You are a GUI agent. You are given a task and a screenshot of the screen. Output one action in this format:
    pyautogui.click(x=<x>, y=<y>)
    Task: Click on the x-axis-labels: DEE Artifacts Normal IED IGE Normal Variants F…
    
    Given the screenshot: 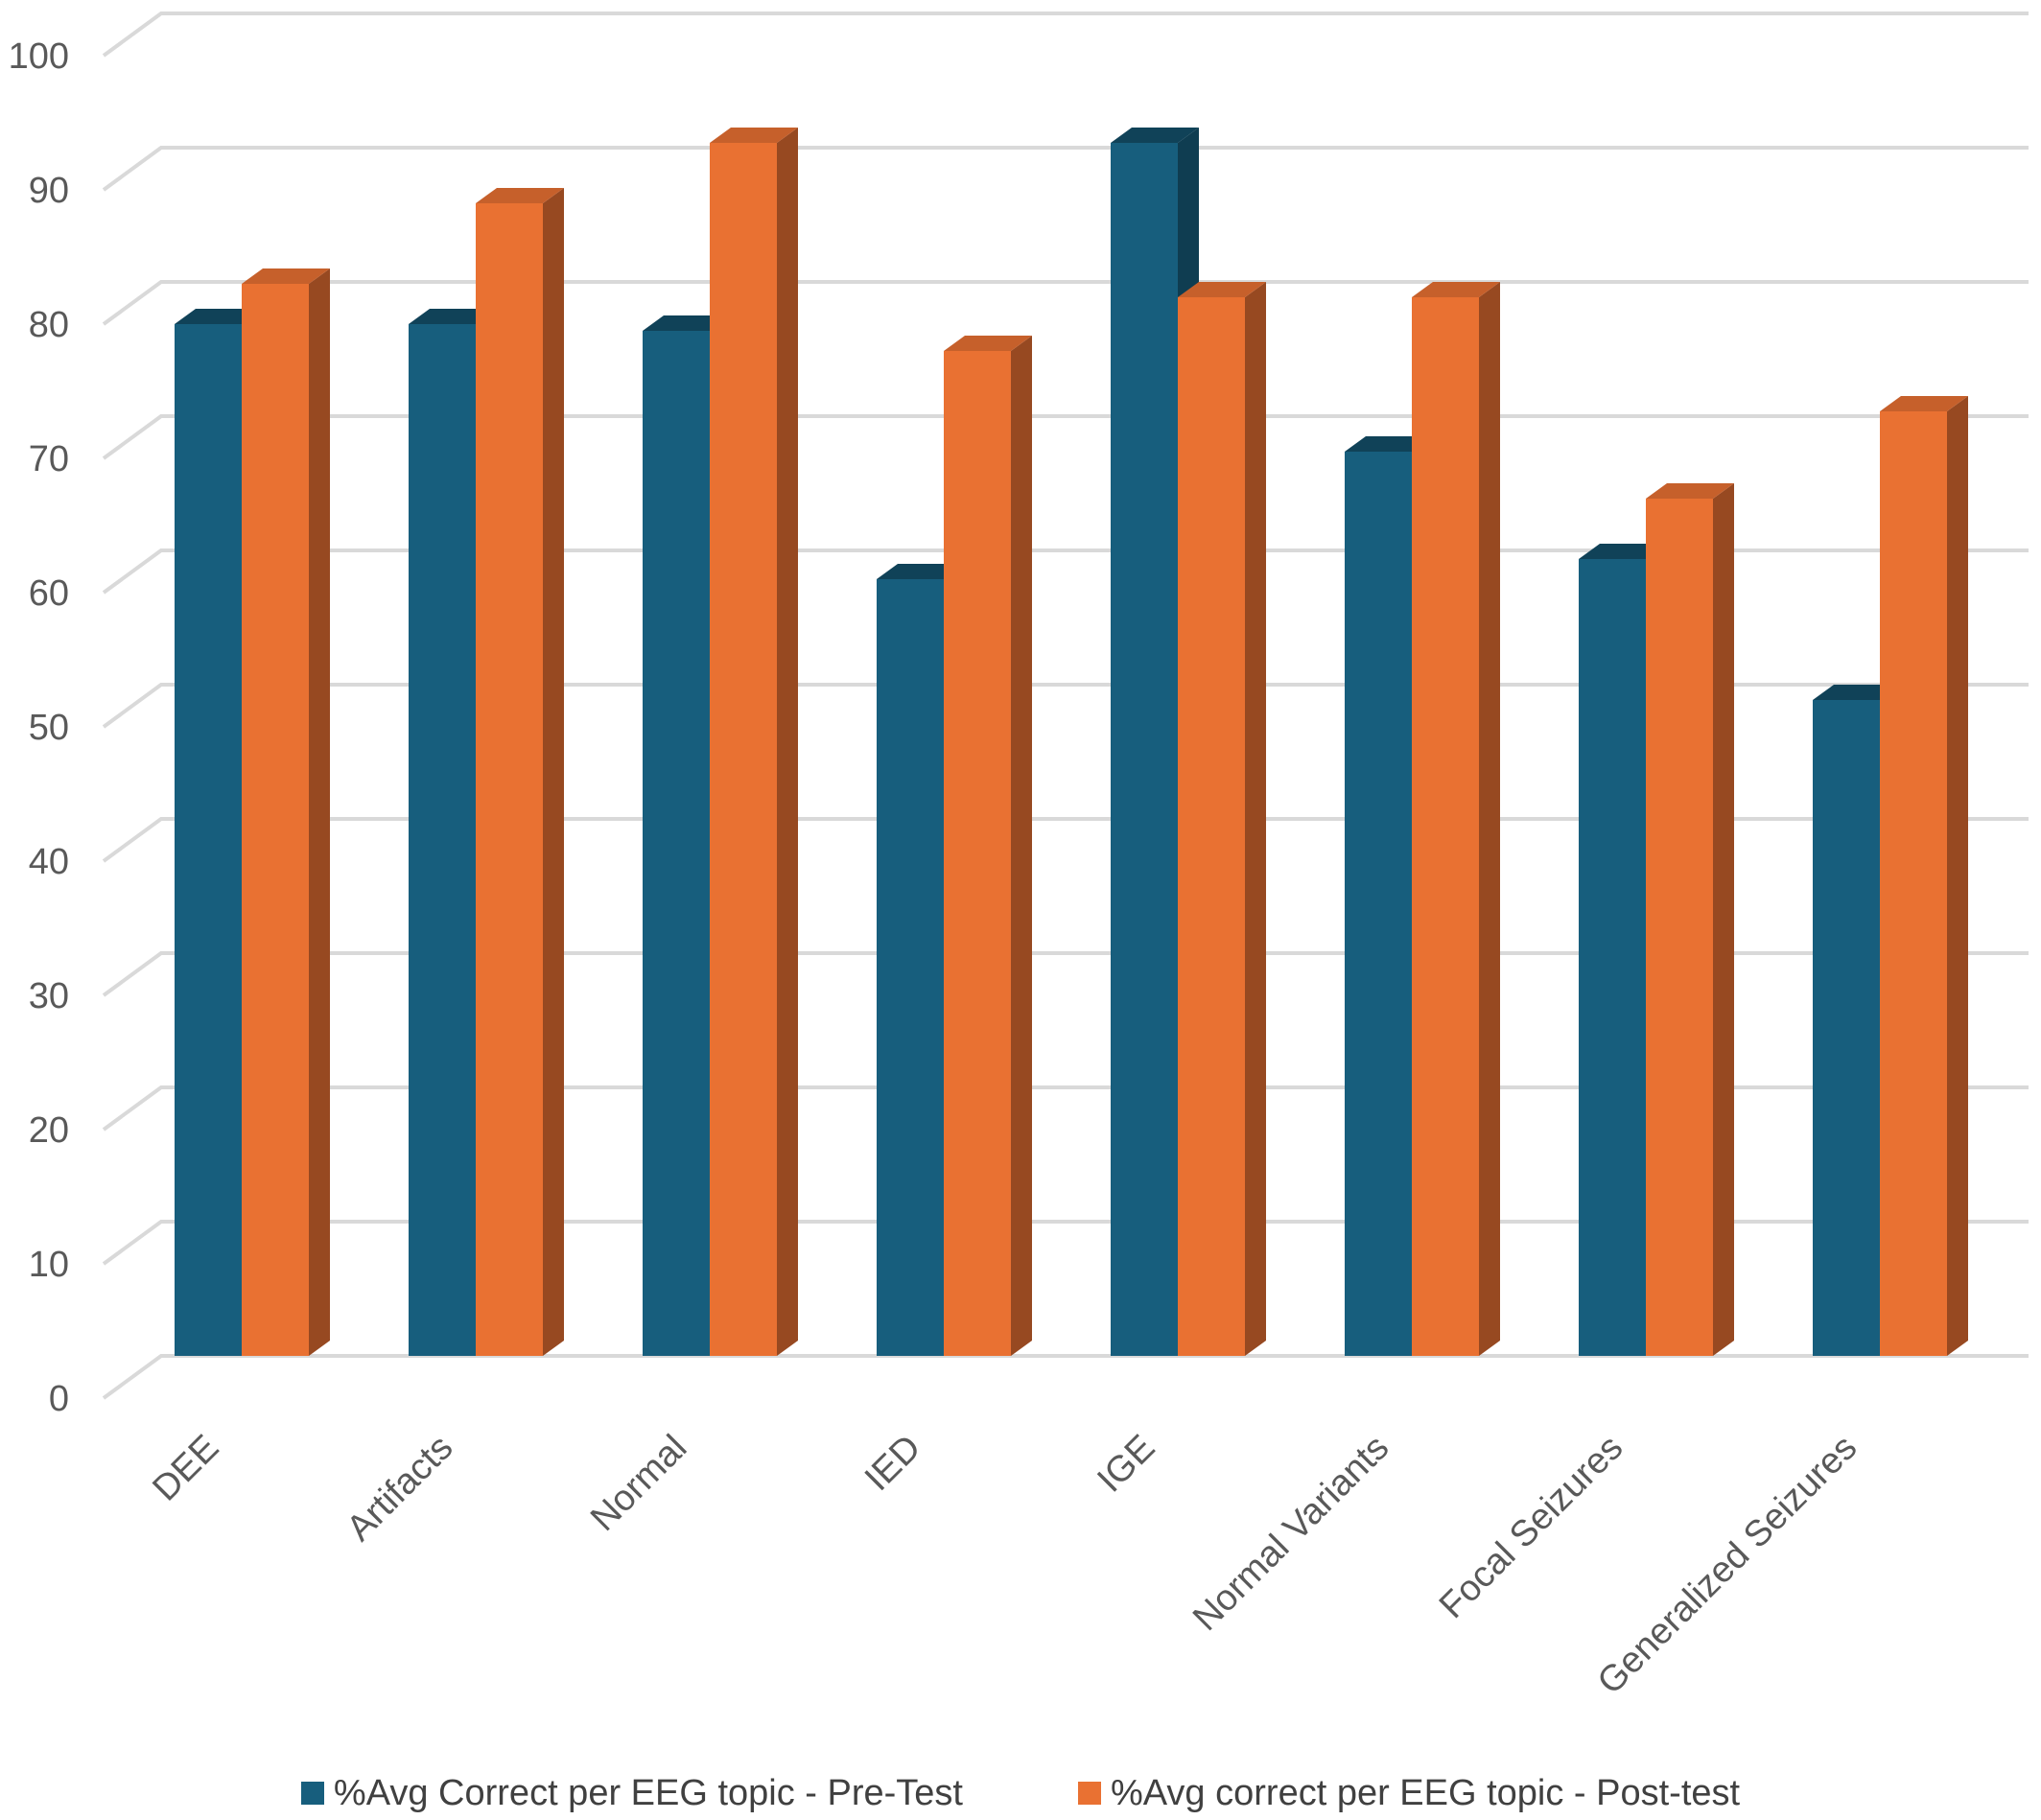 What is the action you would take?
    pyautogui.click(x=1005, y=1565)
    